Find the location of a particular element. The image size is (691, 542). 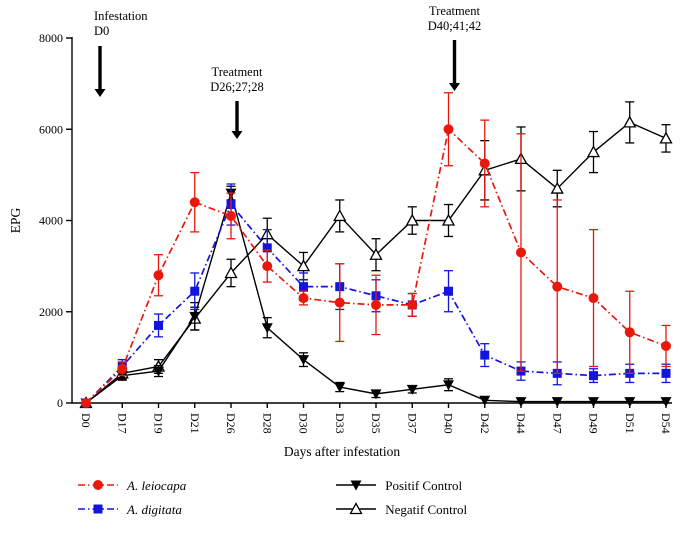

y-axis: 0 2000 4000 6000 8000 is located at coordinates (55, 220).